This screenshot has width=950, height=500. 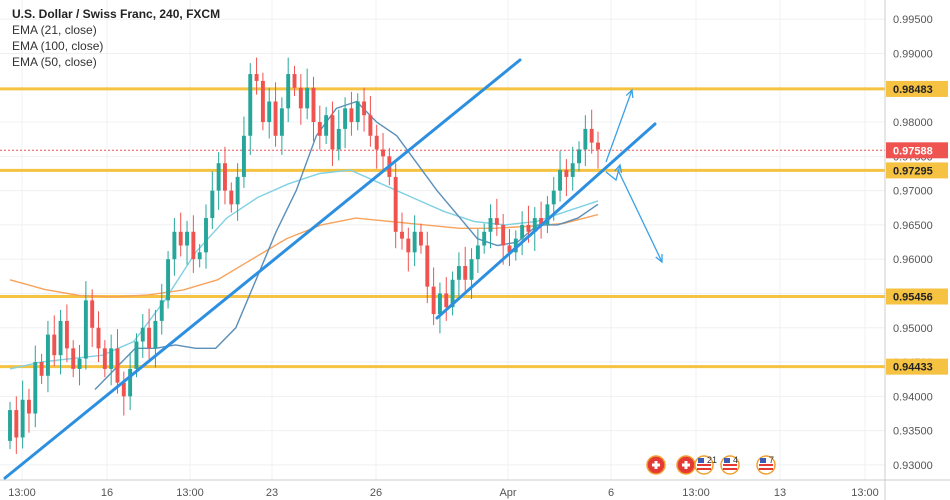 What do you see at coordinates (475, 489) in the screenshot?
I see `time-axis: 13:00 16 13:00 23 26 Apr 6 13:00 13 13:00` at bounding box center [475, 489].